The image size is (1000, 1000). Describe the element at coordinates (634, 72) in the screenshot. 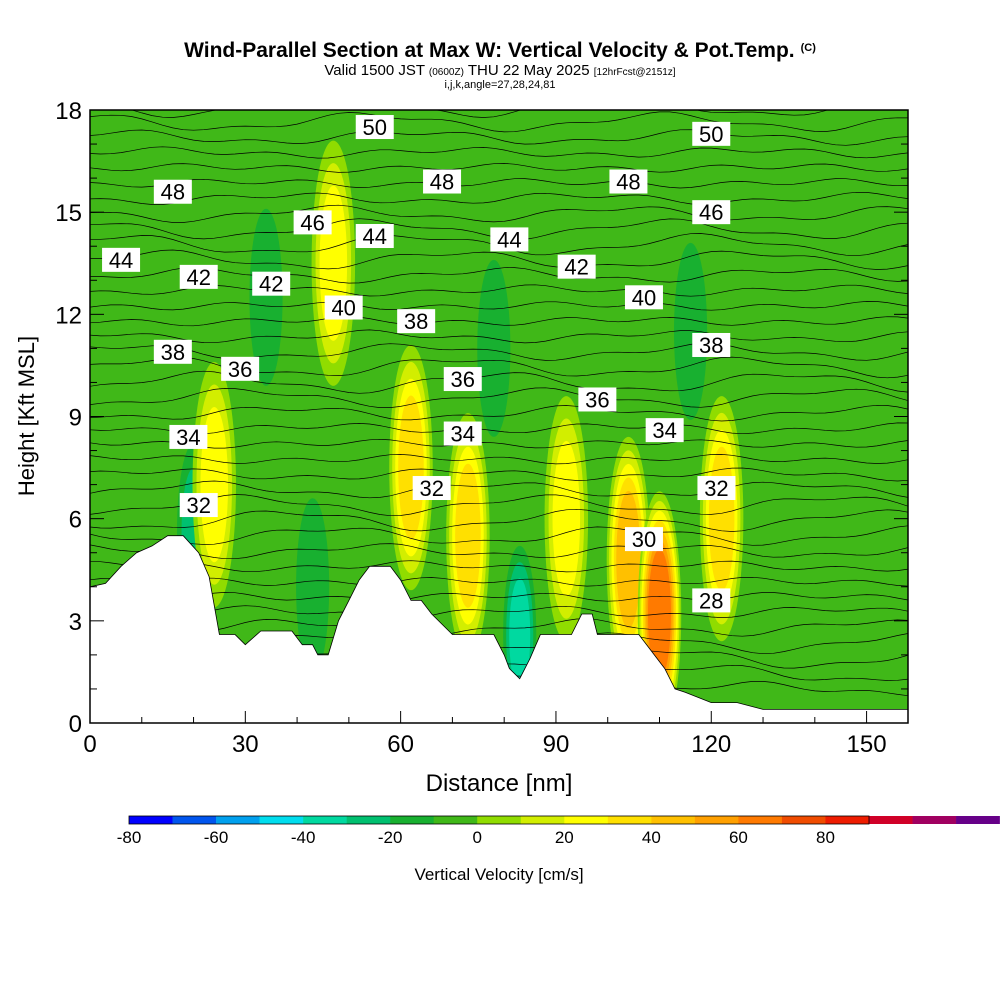

I see `forecast-info: [12hrFcst@2151z]` at that location.